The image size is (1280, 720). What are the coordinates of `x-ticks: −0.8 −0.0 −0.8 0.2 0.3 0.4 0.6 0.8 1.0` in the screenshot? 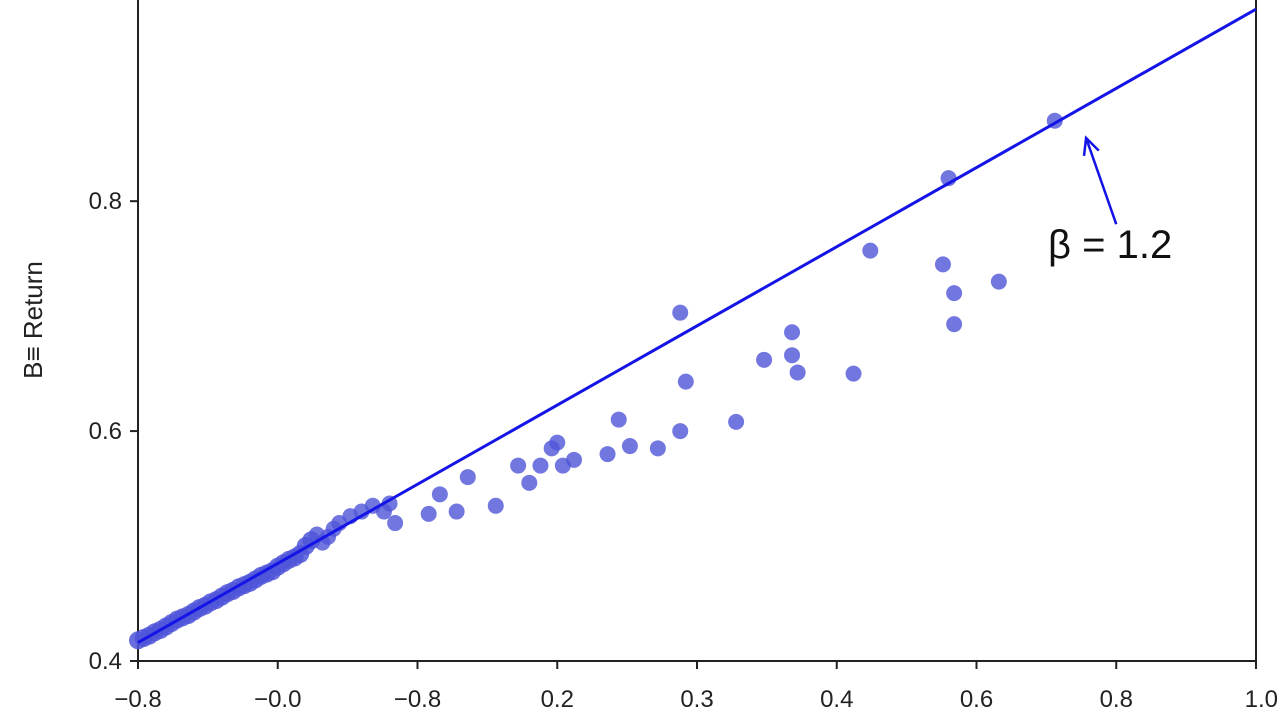 It's located at (696, 687).